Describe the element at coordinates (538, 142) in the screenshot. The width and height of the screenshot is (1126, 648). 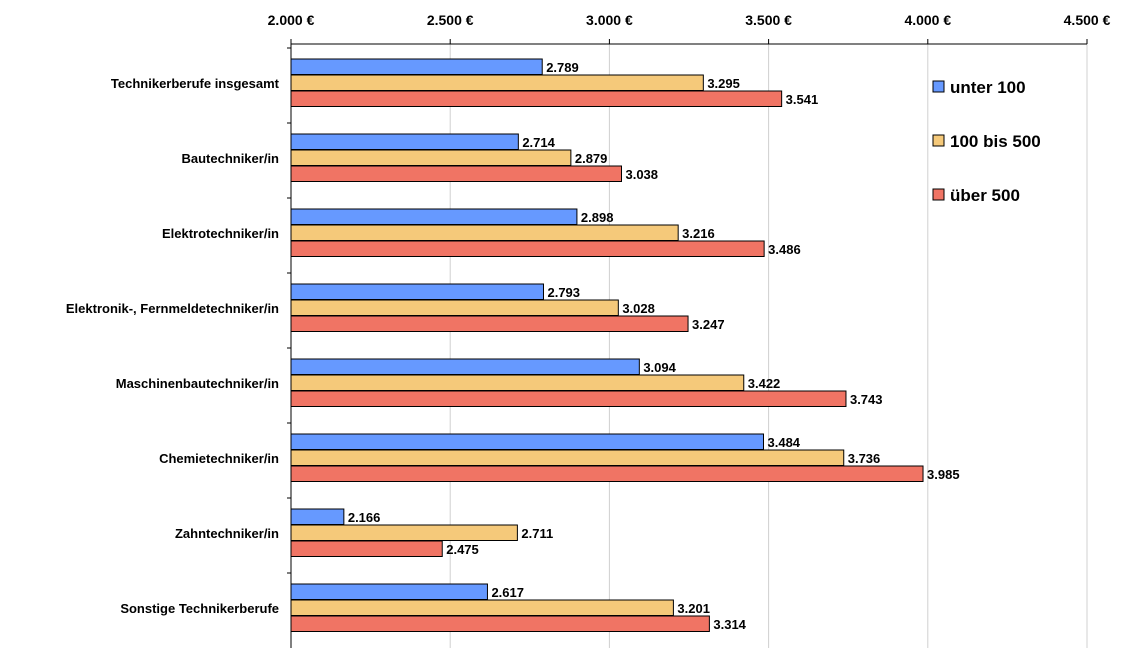
I see `data-label: 2.714` at that location.